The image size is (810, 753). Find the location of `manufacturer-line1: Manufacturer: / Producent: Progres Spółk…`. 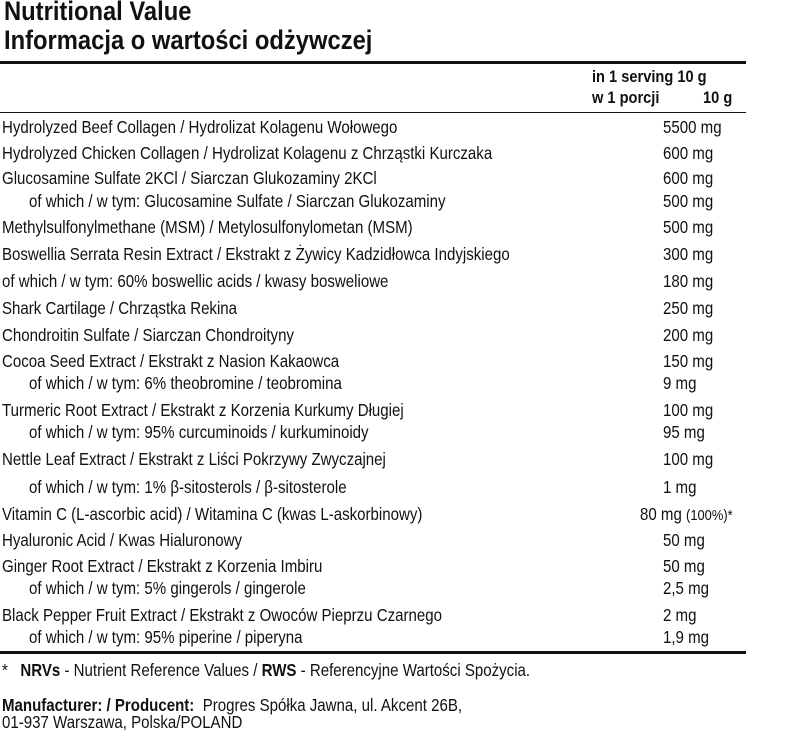

manufacturer-line1: Manufacturer: / Producent: Progres Spółk… is located at coordinates (232, 705).